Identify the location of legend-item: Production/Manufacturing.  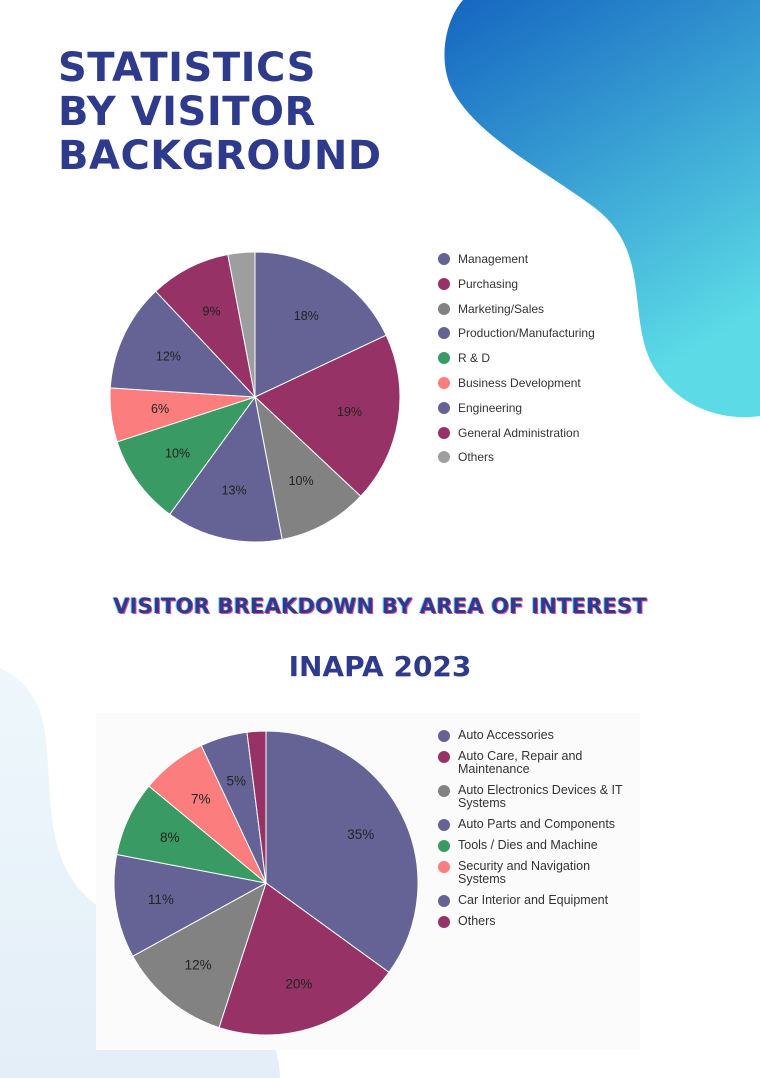
(516, 337).